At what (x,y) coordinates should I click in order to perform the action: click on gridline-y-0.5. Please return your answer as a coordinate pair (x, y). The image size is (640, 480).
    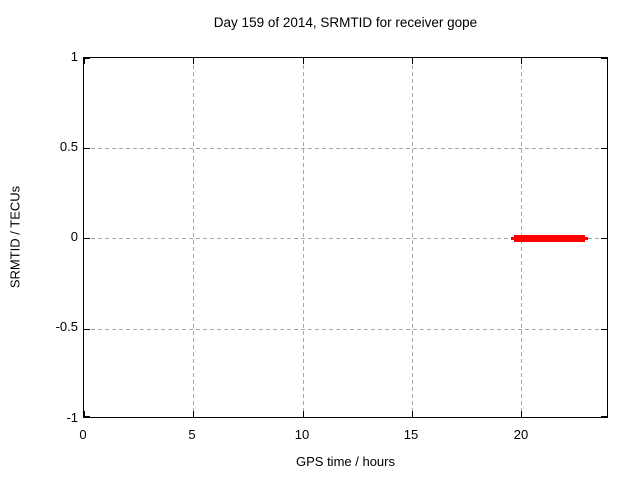
    Looking at the image, I should click on (345, 148).